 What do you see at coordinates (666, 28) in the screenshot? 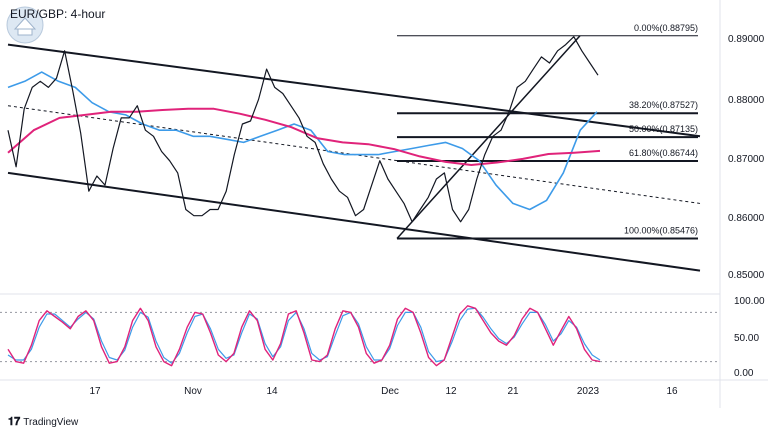
I see `fib-level-label: 0.00%(0.88795)` at bounding box center [666, 28].